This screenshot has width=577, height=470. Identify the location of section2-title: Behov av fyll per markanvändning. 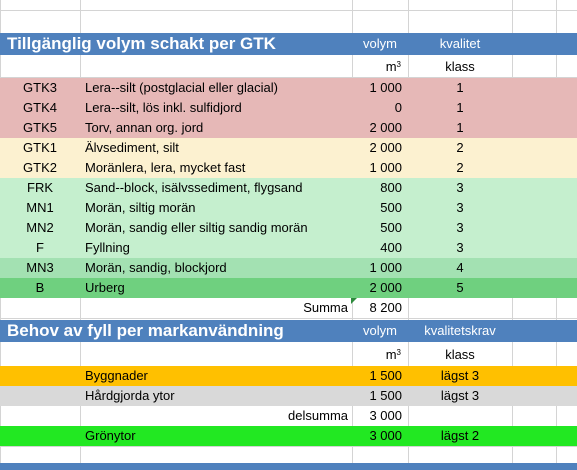
(145, 330).